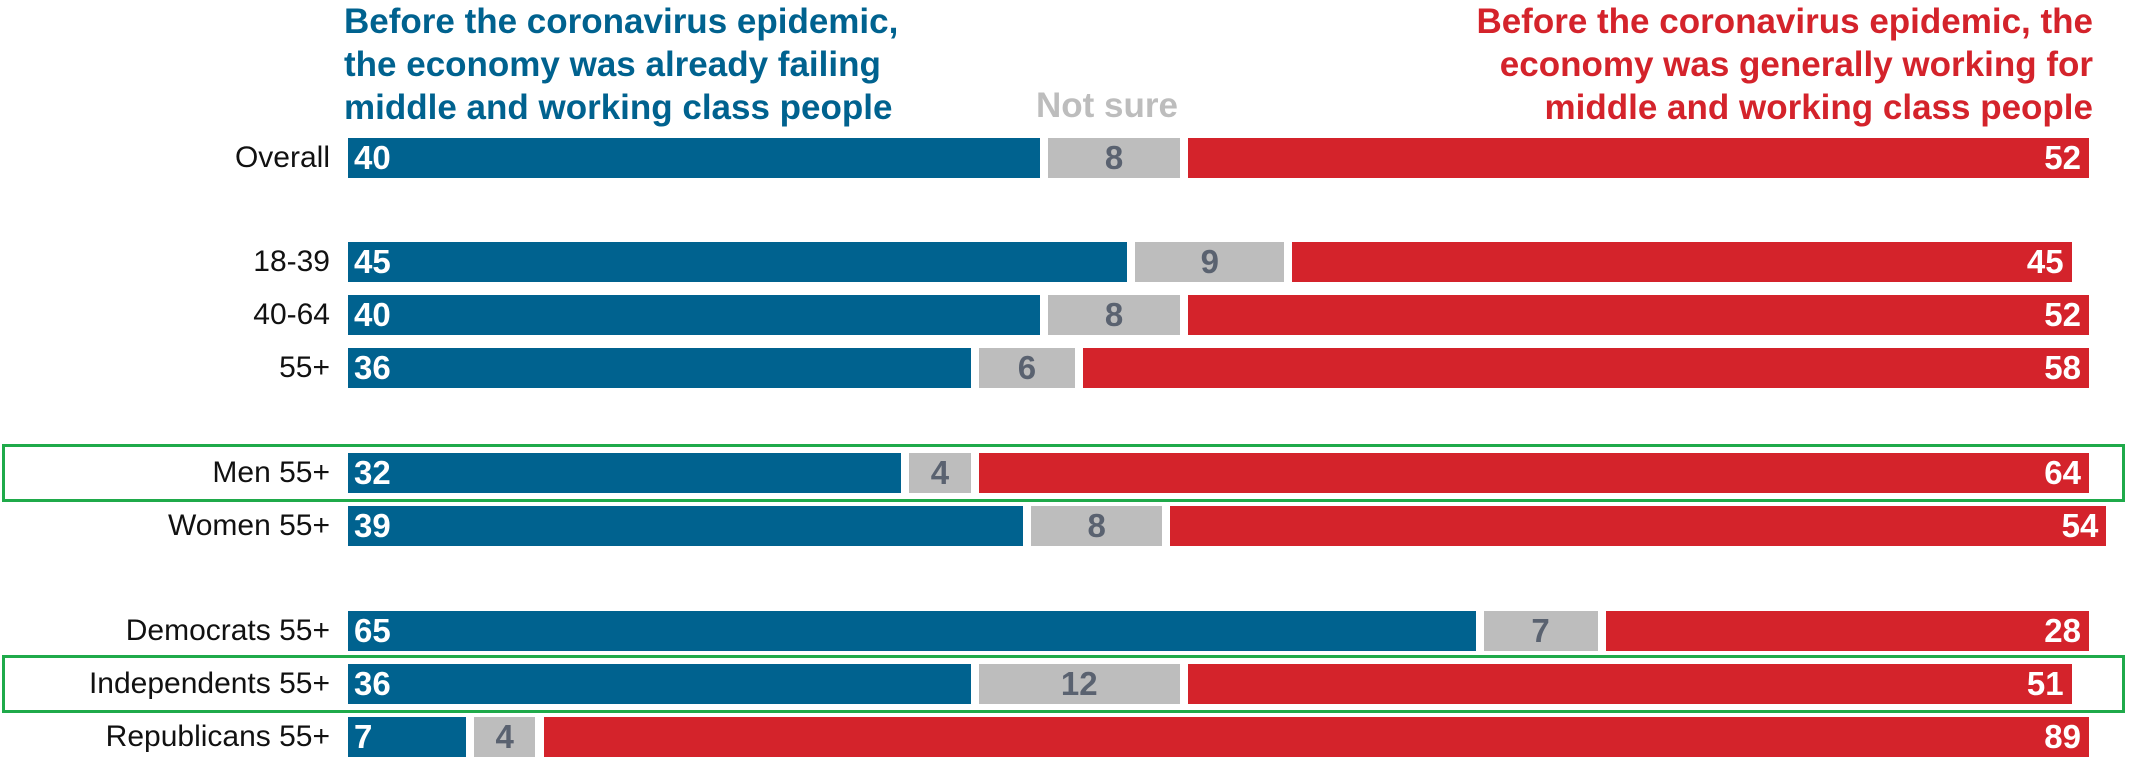  I want to click on data-label: 28, so click(2062, 630).